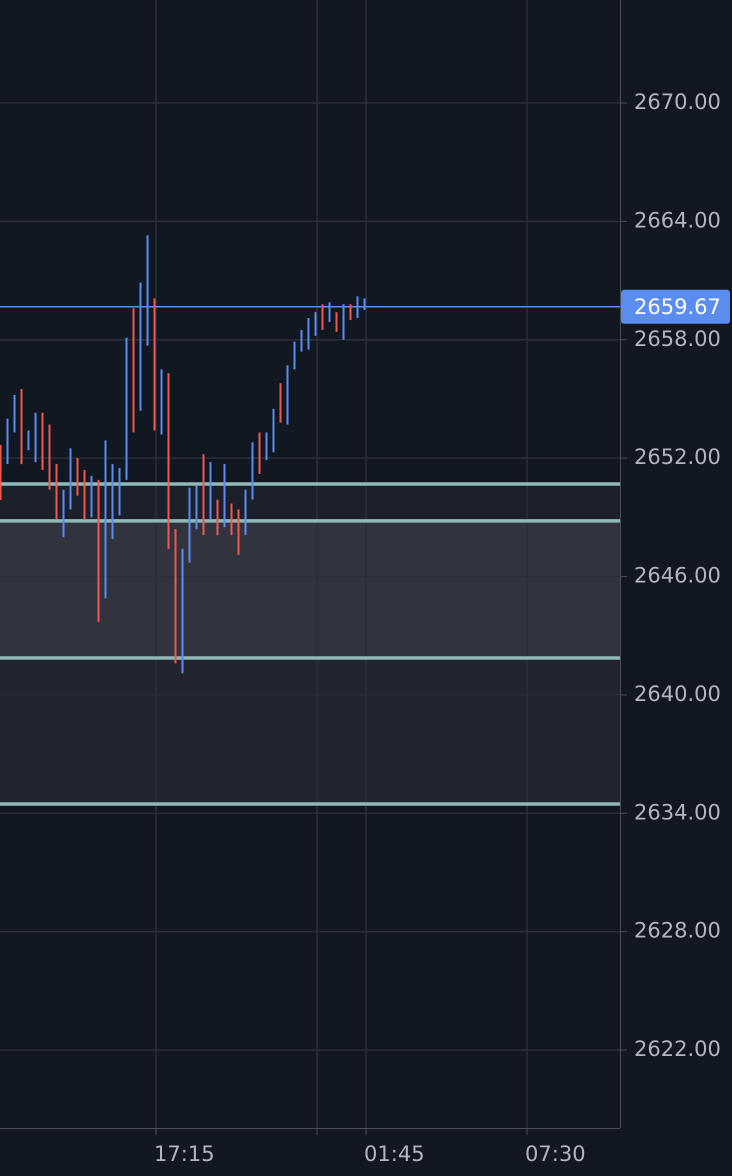 The image size is (732, 1176). What do you see at coordinates (677, 1049) in the screenshot?
I see `y-tick-label: 2622.00` at bounding box center [677, 1049].